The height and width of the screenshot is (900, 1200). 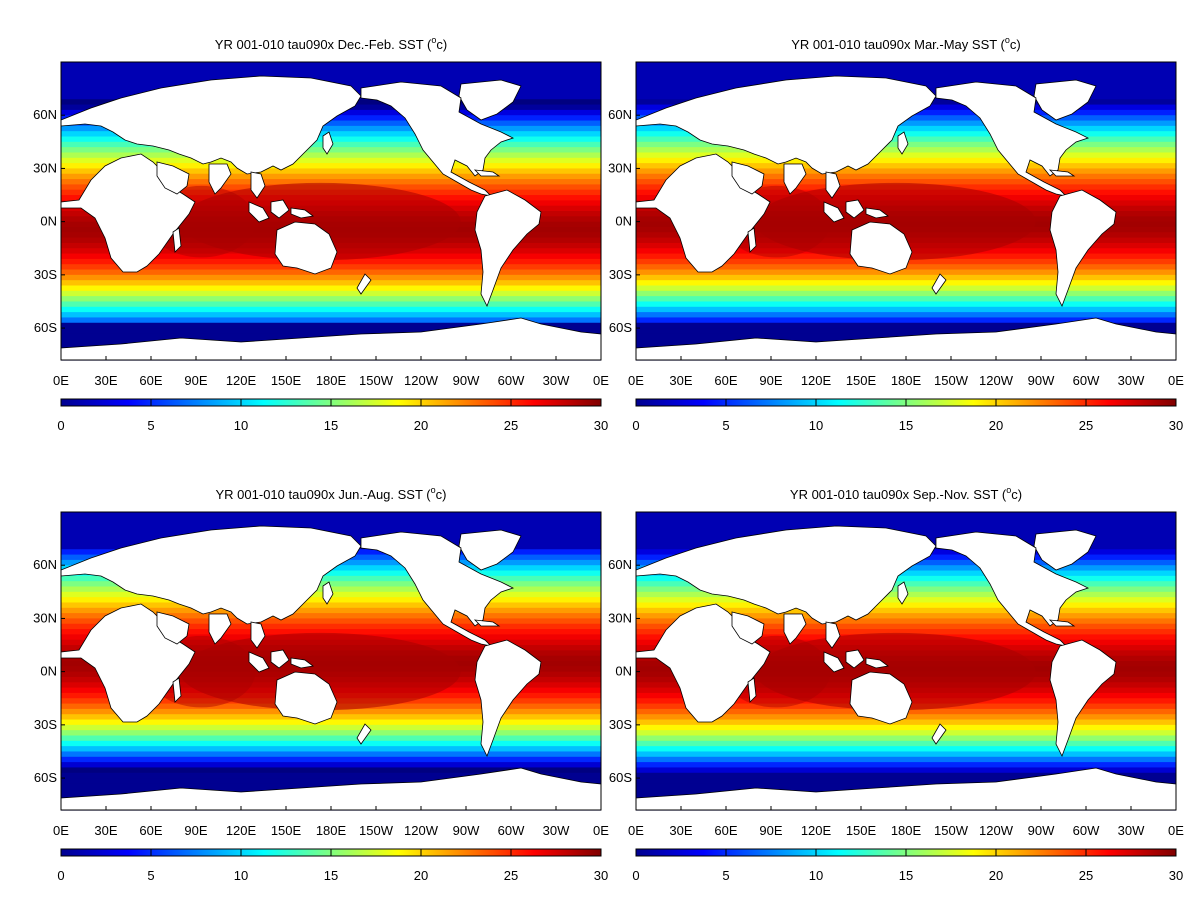 I want to click on panel-title: YR 001-010 tau090x Dec.-Feb. SST (oc), so click(x=331, y=43).